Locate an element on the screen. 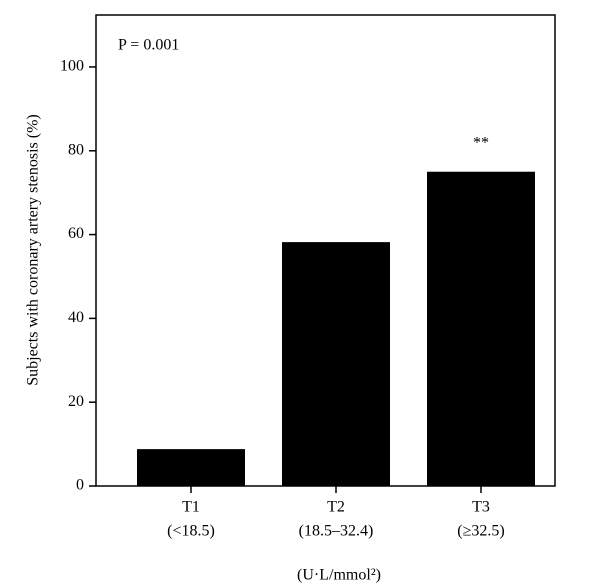 The image size is (600, 587). y-tick-label: 20 is located at coordinates (76, 401).